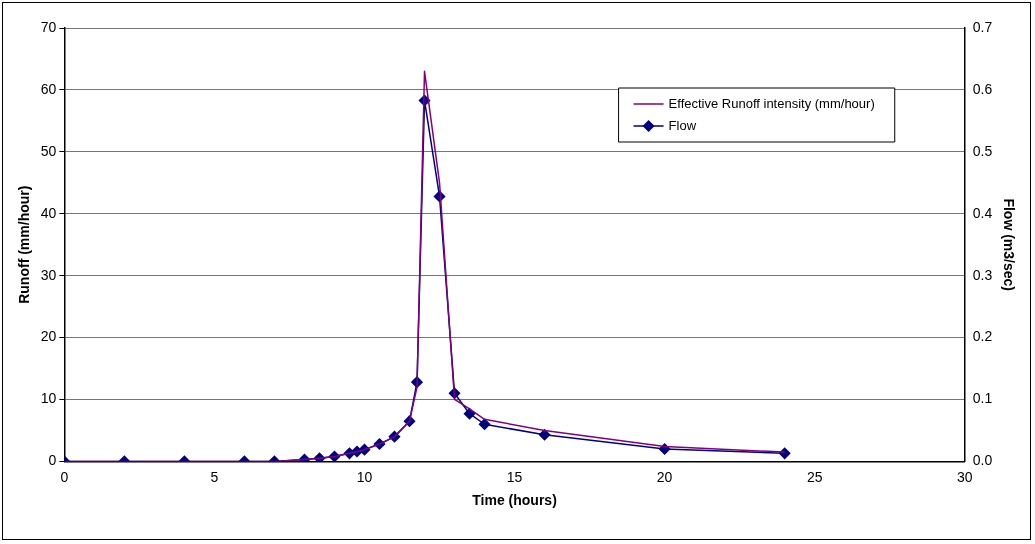 The height and width of the screenshot is (544, 1035). Describe the element at coordinates (64, 476) in the screenshot. I see `x-tick-label: 0` at that location.